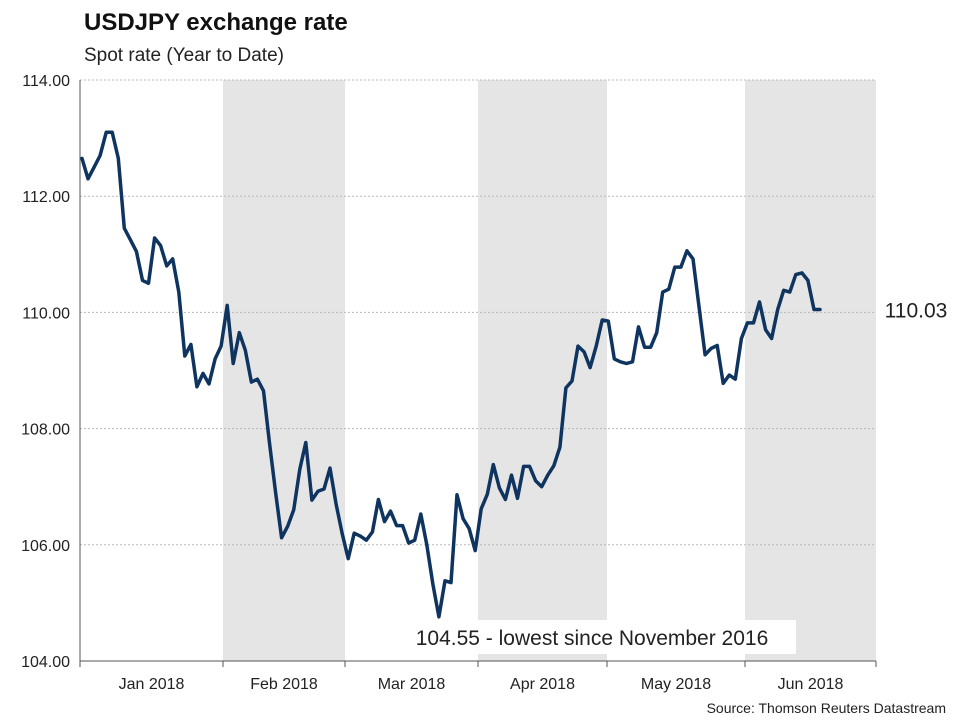 This screenshot has width=960, height=720. Describe the element at coordinates (284, 370) in the screenshot. I see `shaded-band-feb-2018` at that location.